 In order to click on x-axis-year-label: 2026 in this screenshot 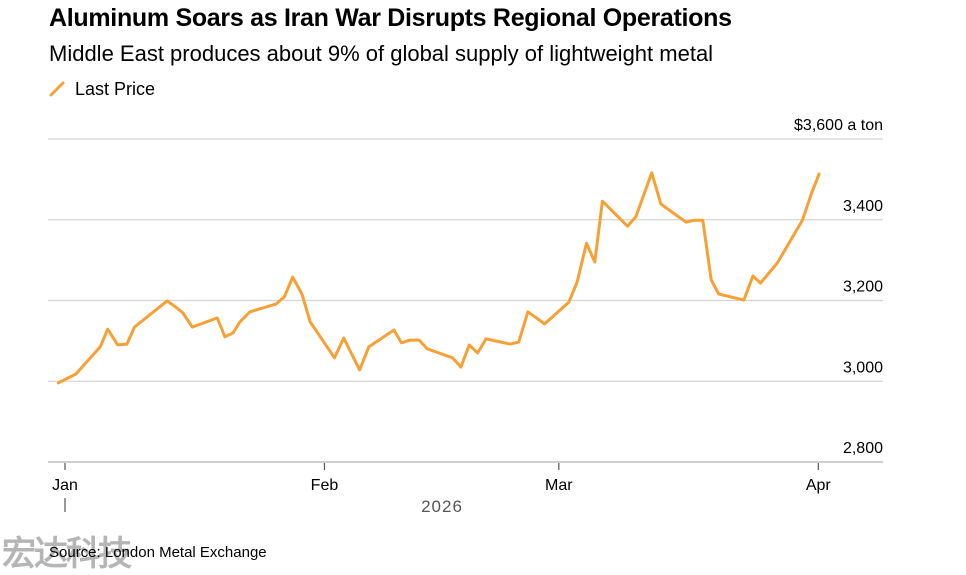, I will do `click(442, 506)`.